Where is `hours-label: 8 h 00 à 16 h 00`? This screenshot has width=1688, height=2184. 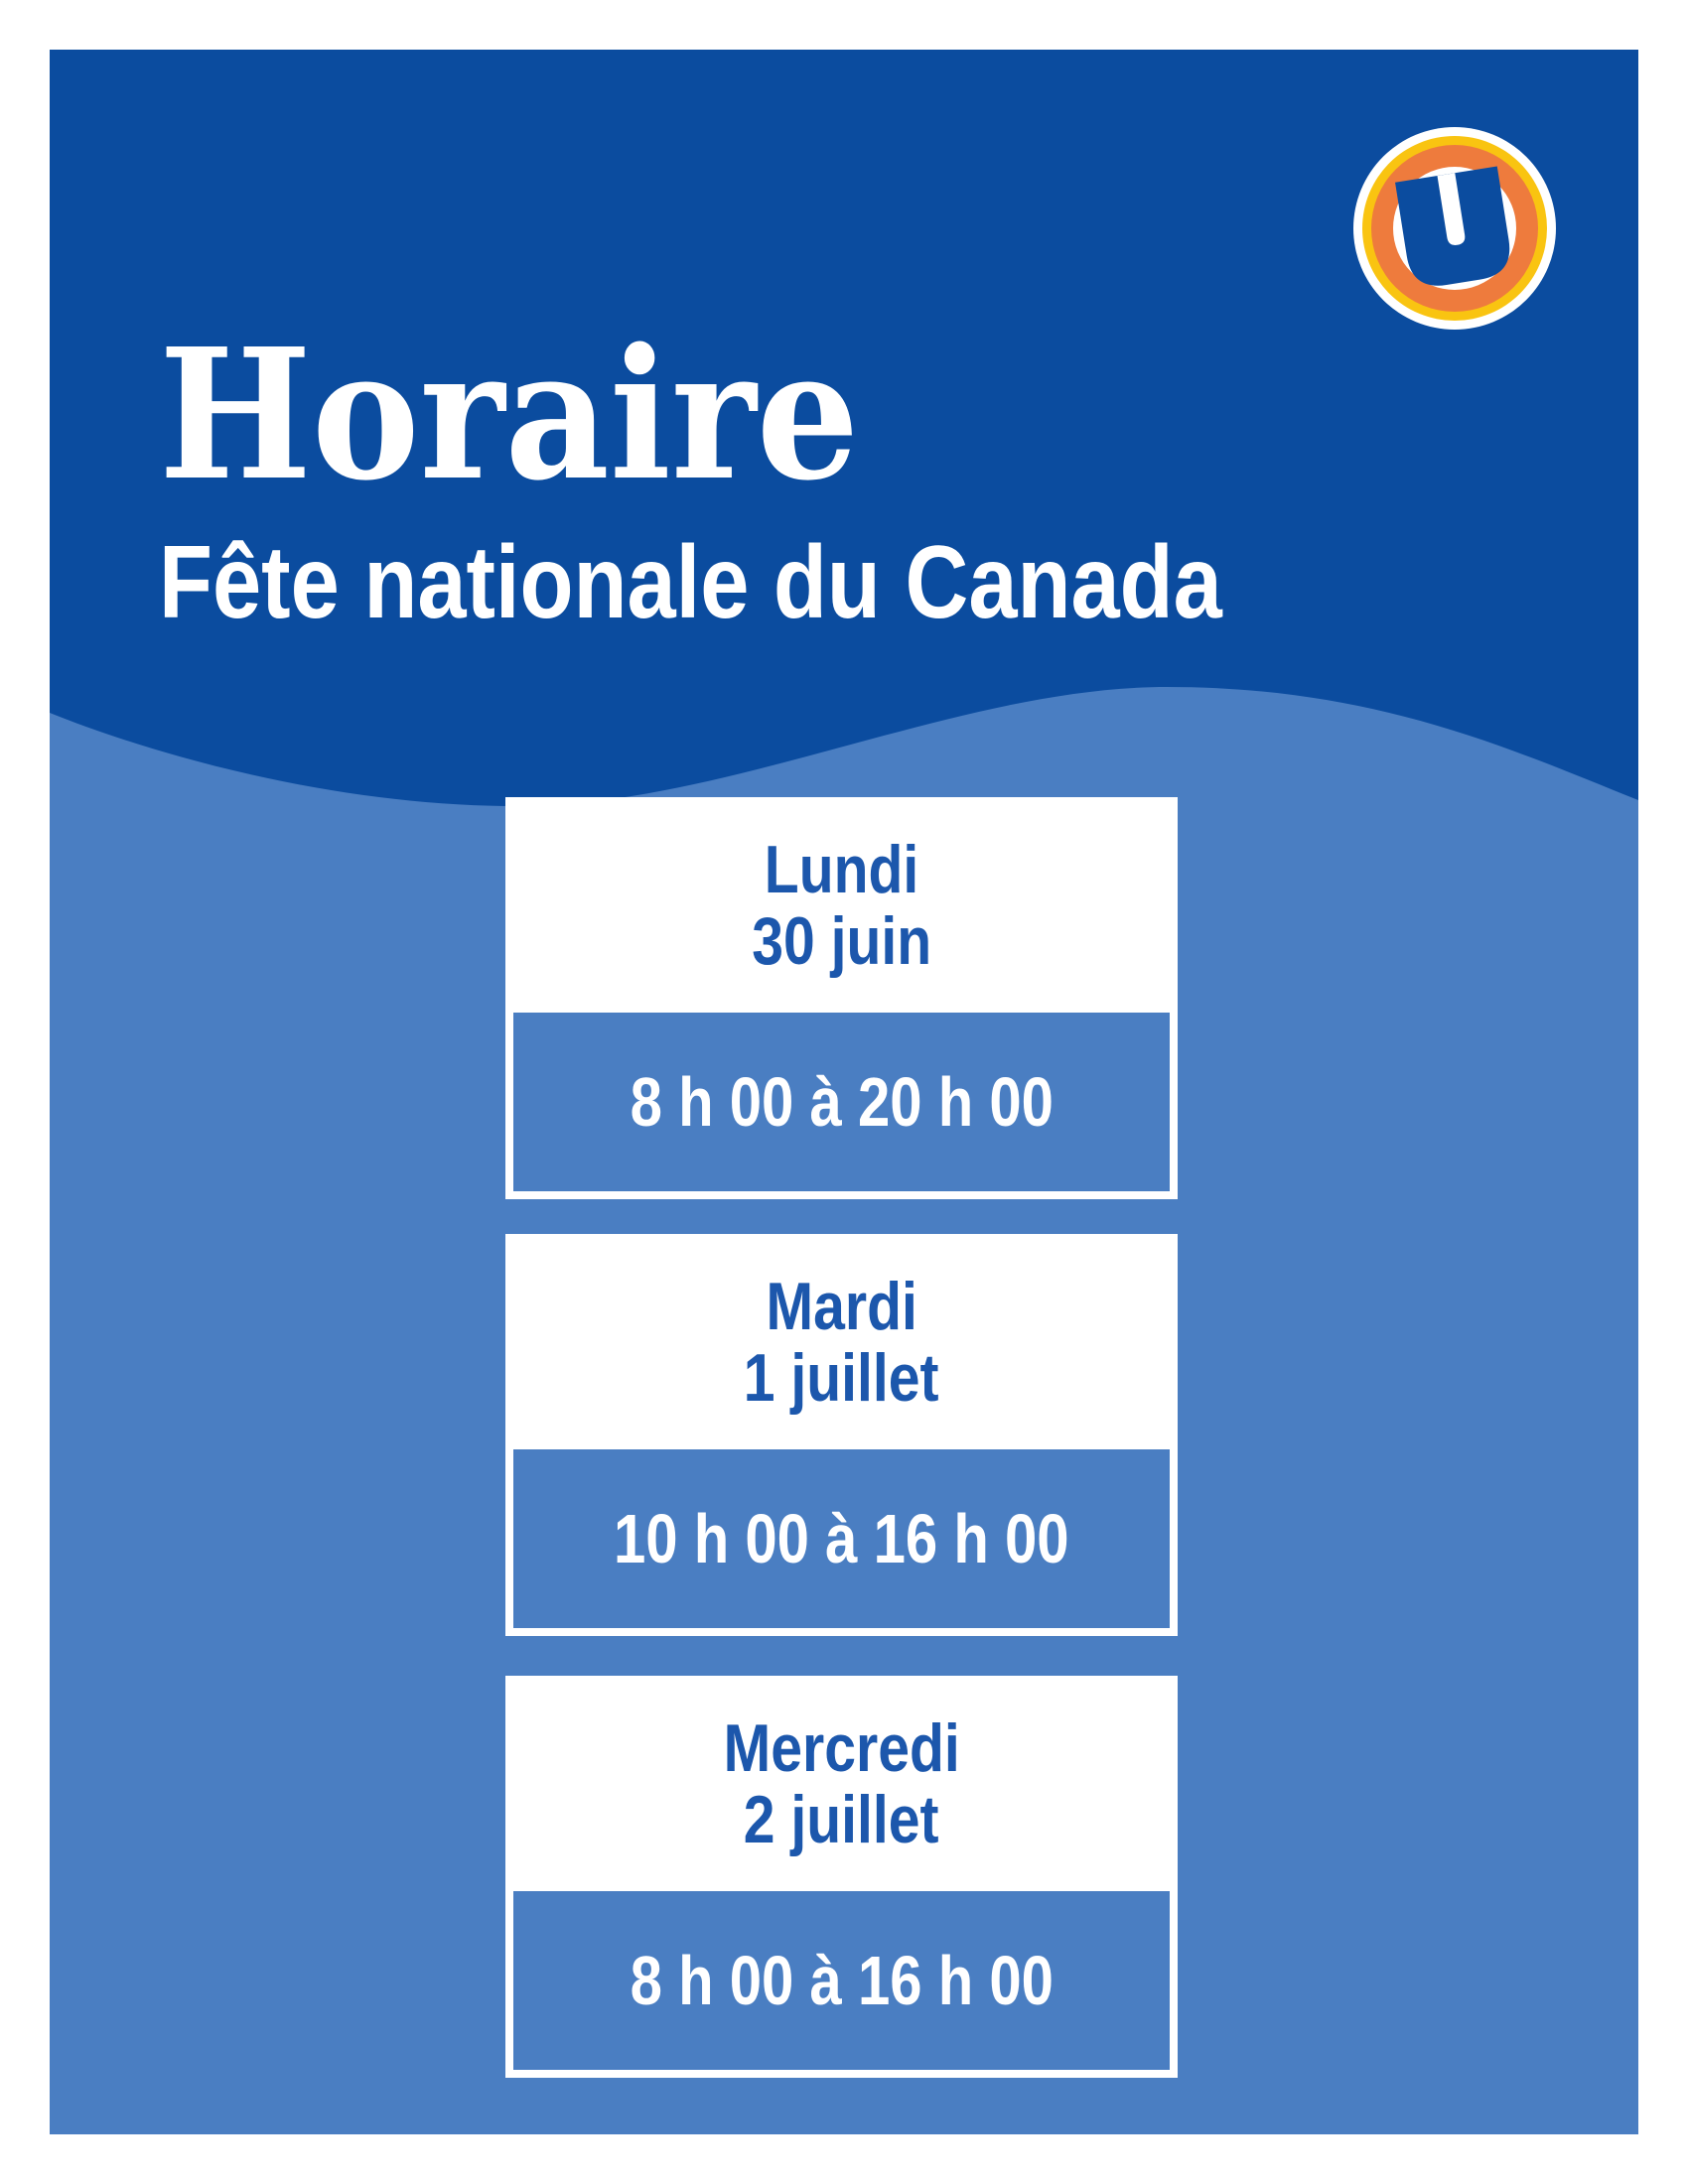 hours-label: 8 h 00 à 16 h 00 is located at coordinates (842, 1980).